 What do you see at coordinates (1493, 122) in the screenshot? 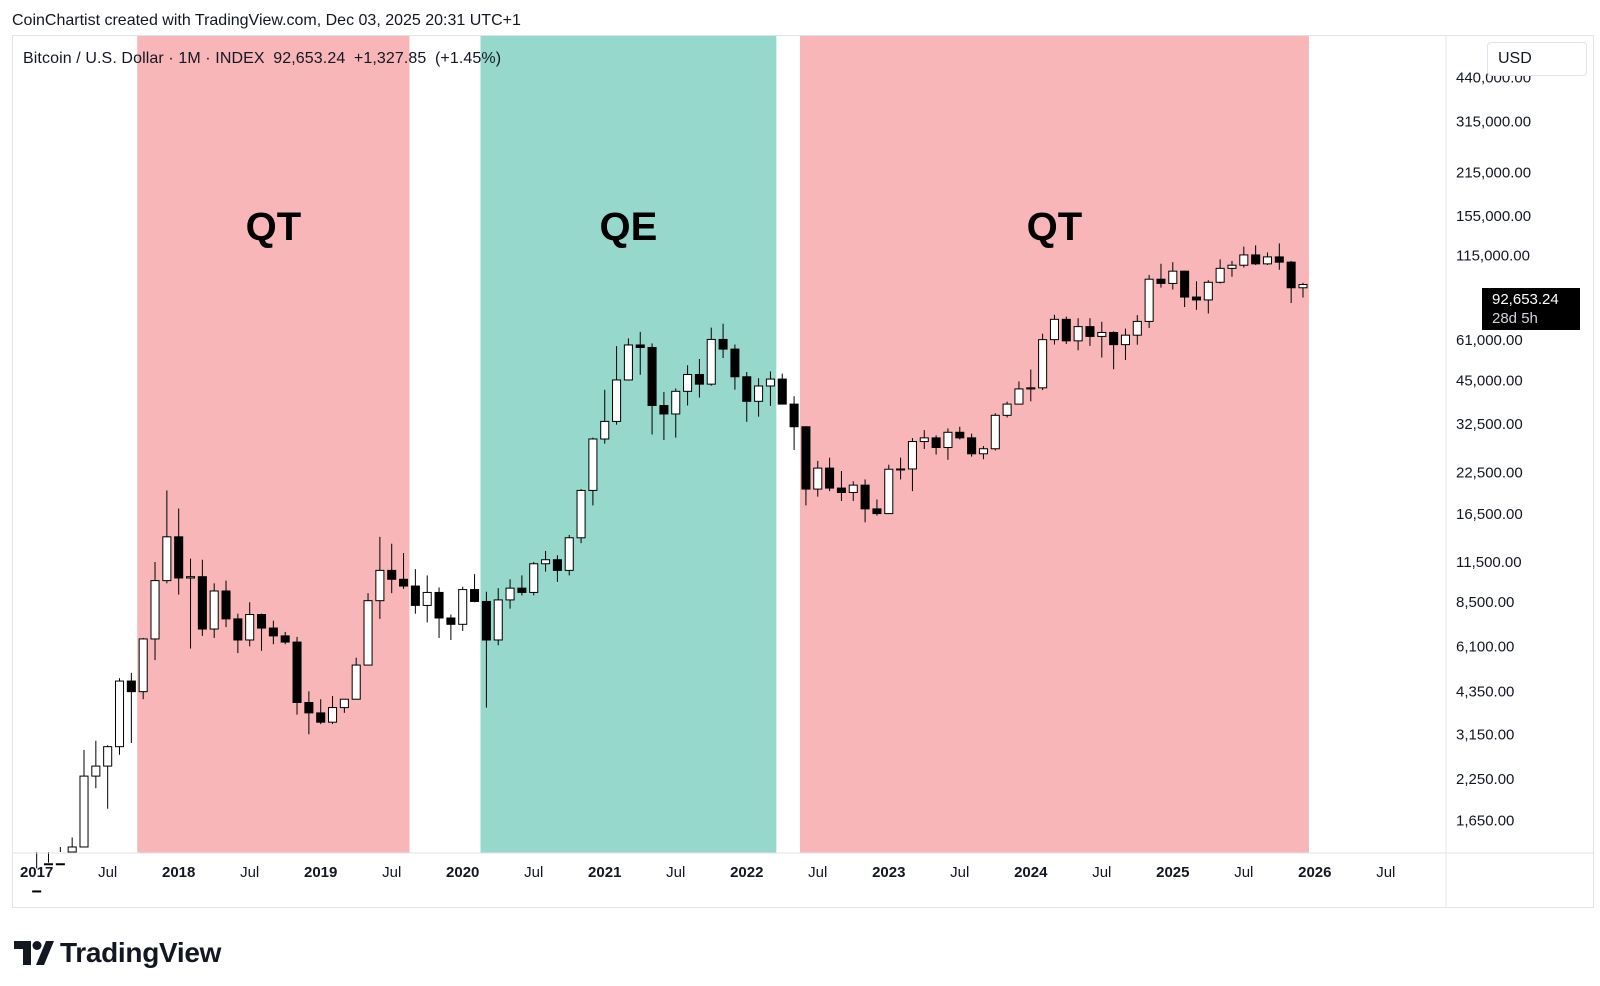
I see `y-tick-label: 315,000.00` at bounding box center [1493, 122].